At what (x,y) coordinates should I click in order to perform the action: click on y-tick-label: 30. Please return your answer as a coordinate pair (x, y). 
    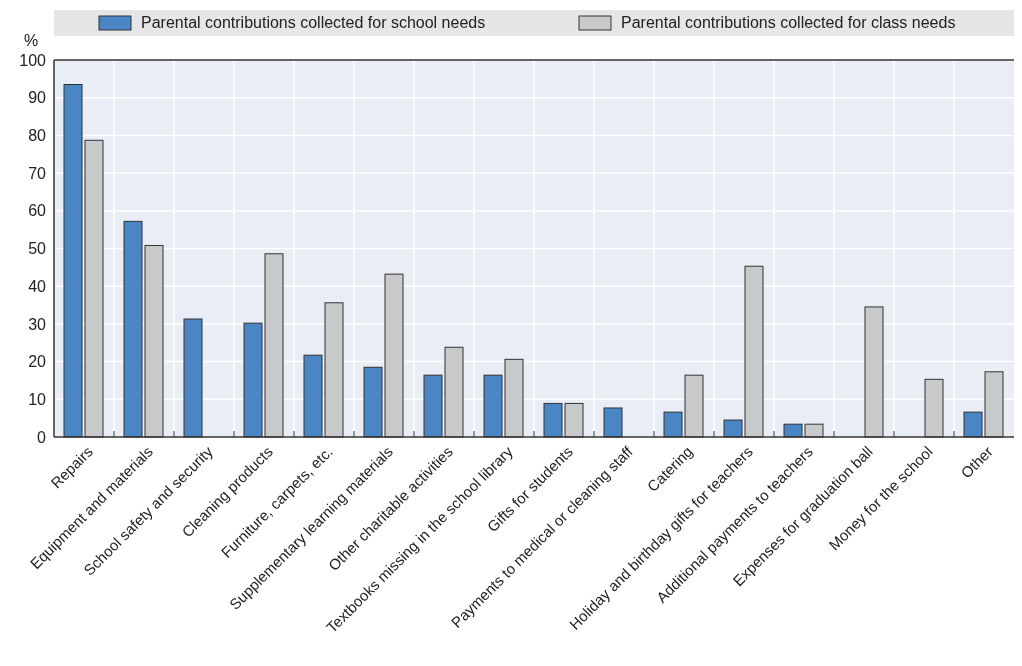
    Looking at the image, I should click on (37, 324).